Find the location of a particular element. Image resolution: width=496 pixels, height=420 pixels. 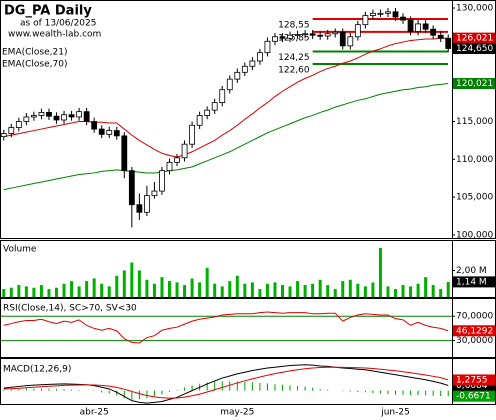

chart-subtitle: as of 13/06/2025 is located at coordinates (58, 24).